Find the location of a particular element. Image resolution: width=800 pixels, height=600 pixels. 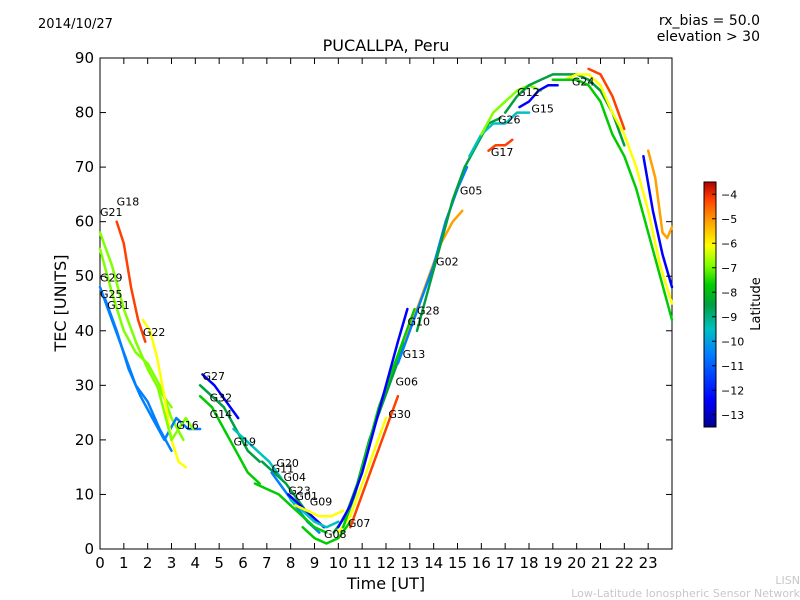

series-G29 is located at coordinates (141, 344).